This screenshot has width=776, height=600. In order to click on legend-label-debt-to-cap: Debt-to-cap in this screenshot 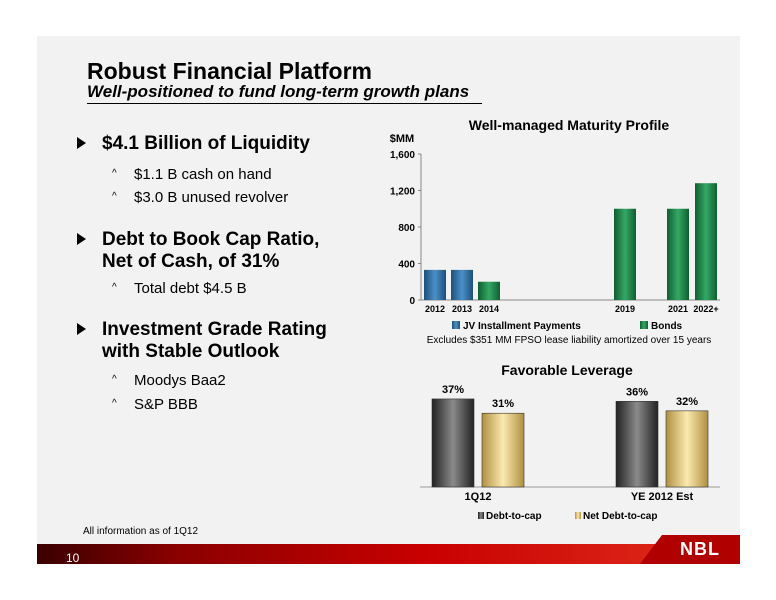, I will do `click(514, 516)`.